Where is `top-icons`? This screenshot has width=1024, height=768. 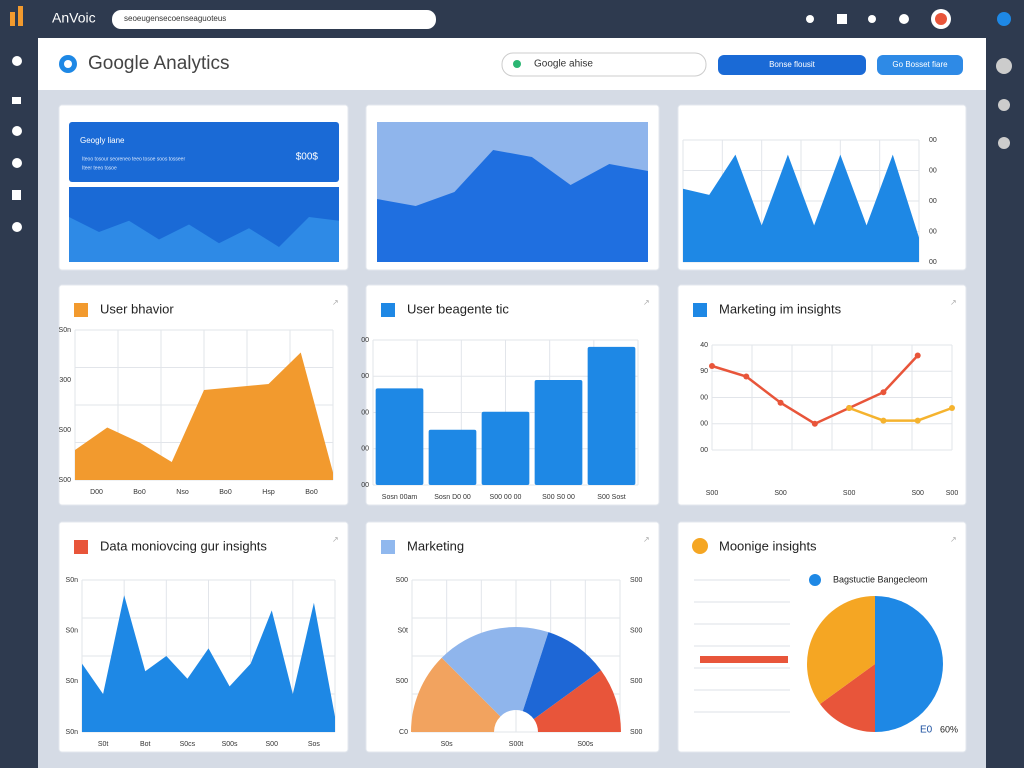 top-icons is located at coordinates (857, 19).